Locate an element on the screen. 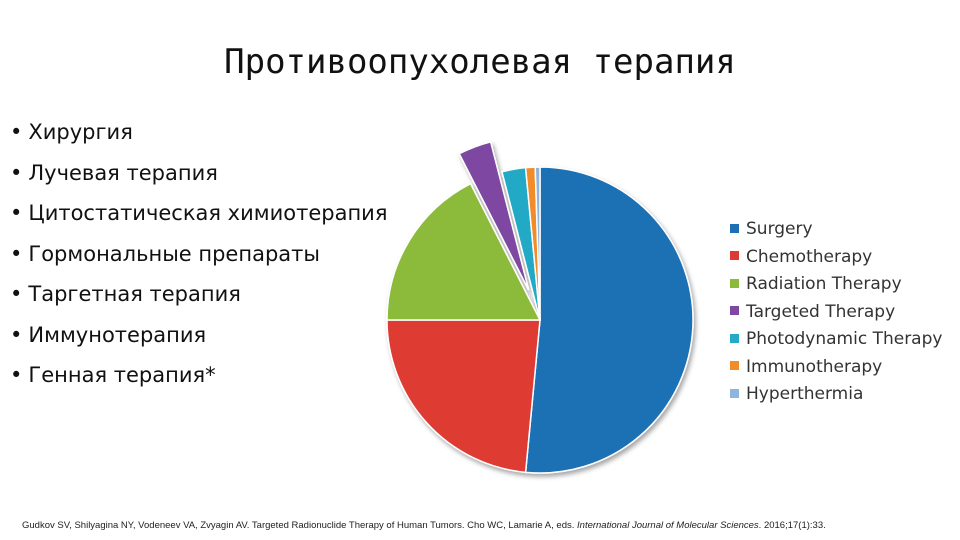 This screenshot has width=960, height=540. legend-item-surgery: Surgery is located at coordinates (836, 230).